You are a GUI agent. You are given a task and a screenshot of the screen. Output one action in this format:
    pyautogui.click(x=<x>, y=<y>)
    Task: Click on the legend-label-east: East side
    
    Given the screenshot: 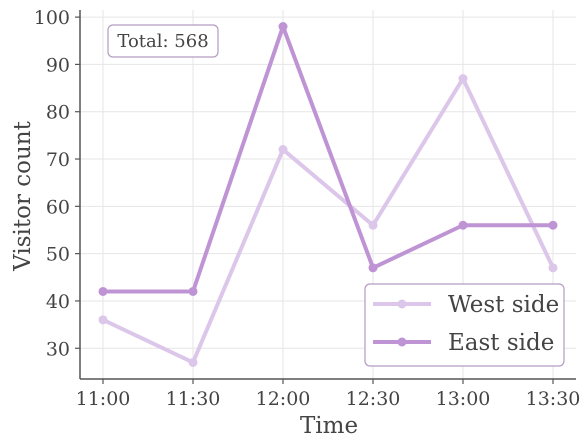 What is the action you would take?
    pyautogui.click(x=501, y=343)
    